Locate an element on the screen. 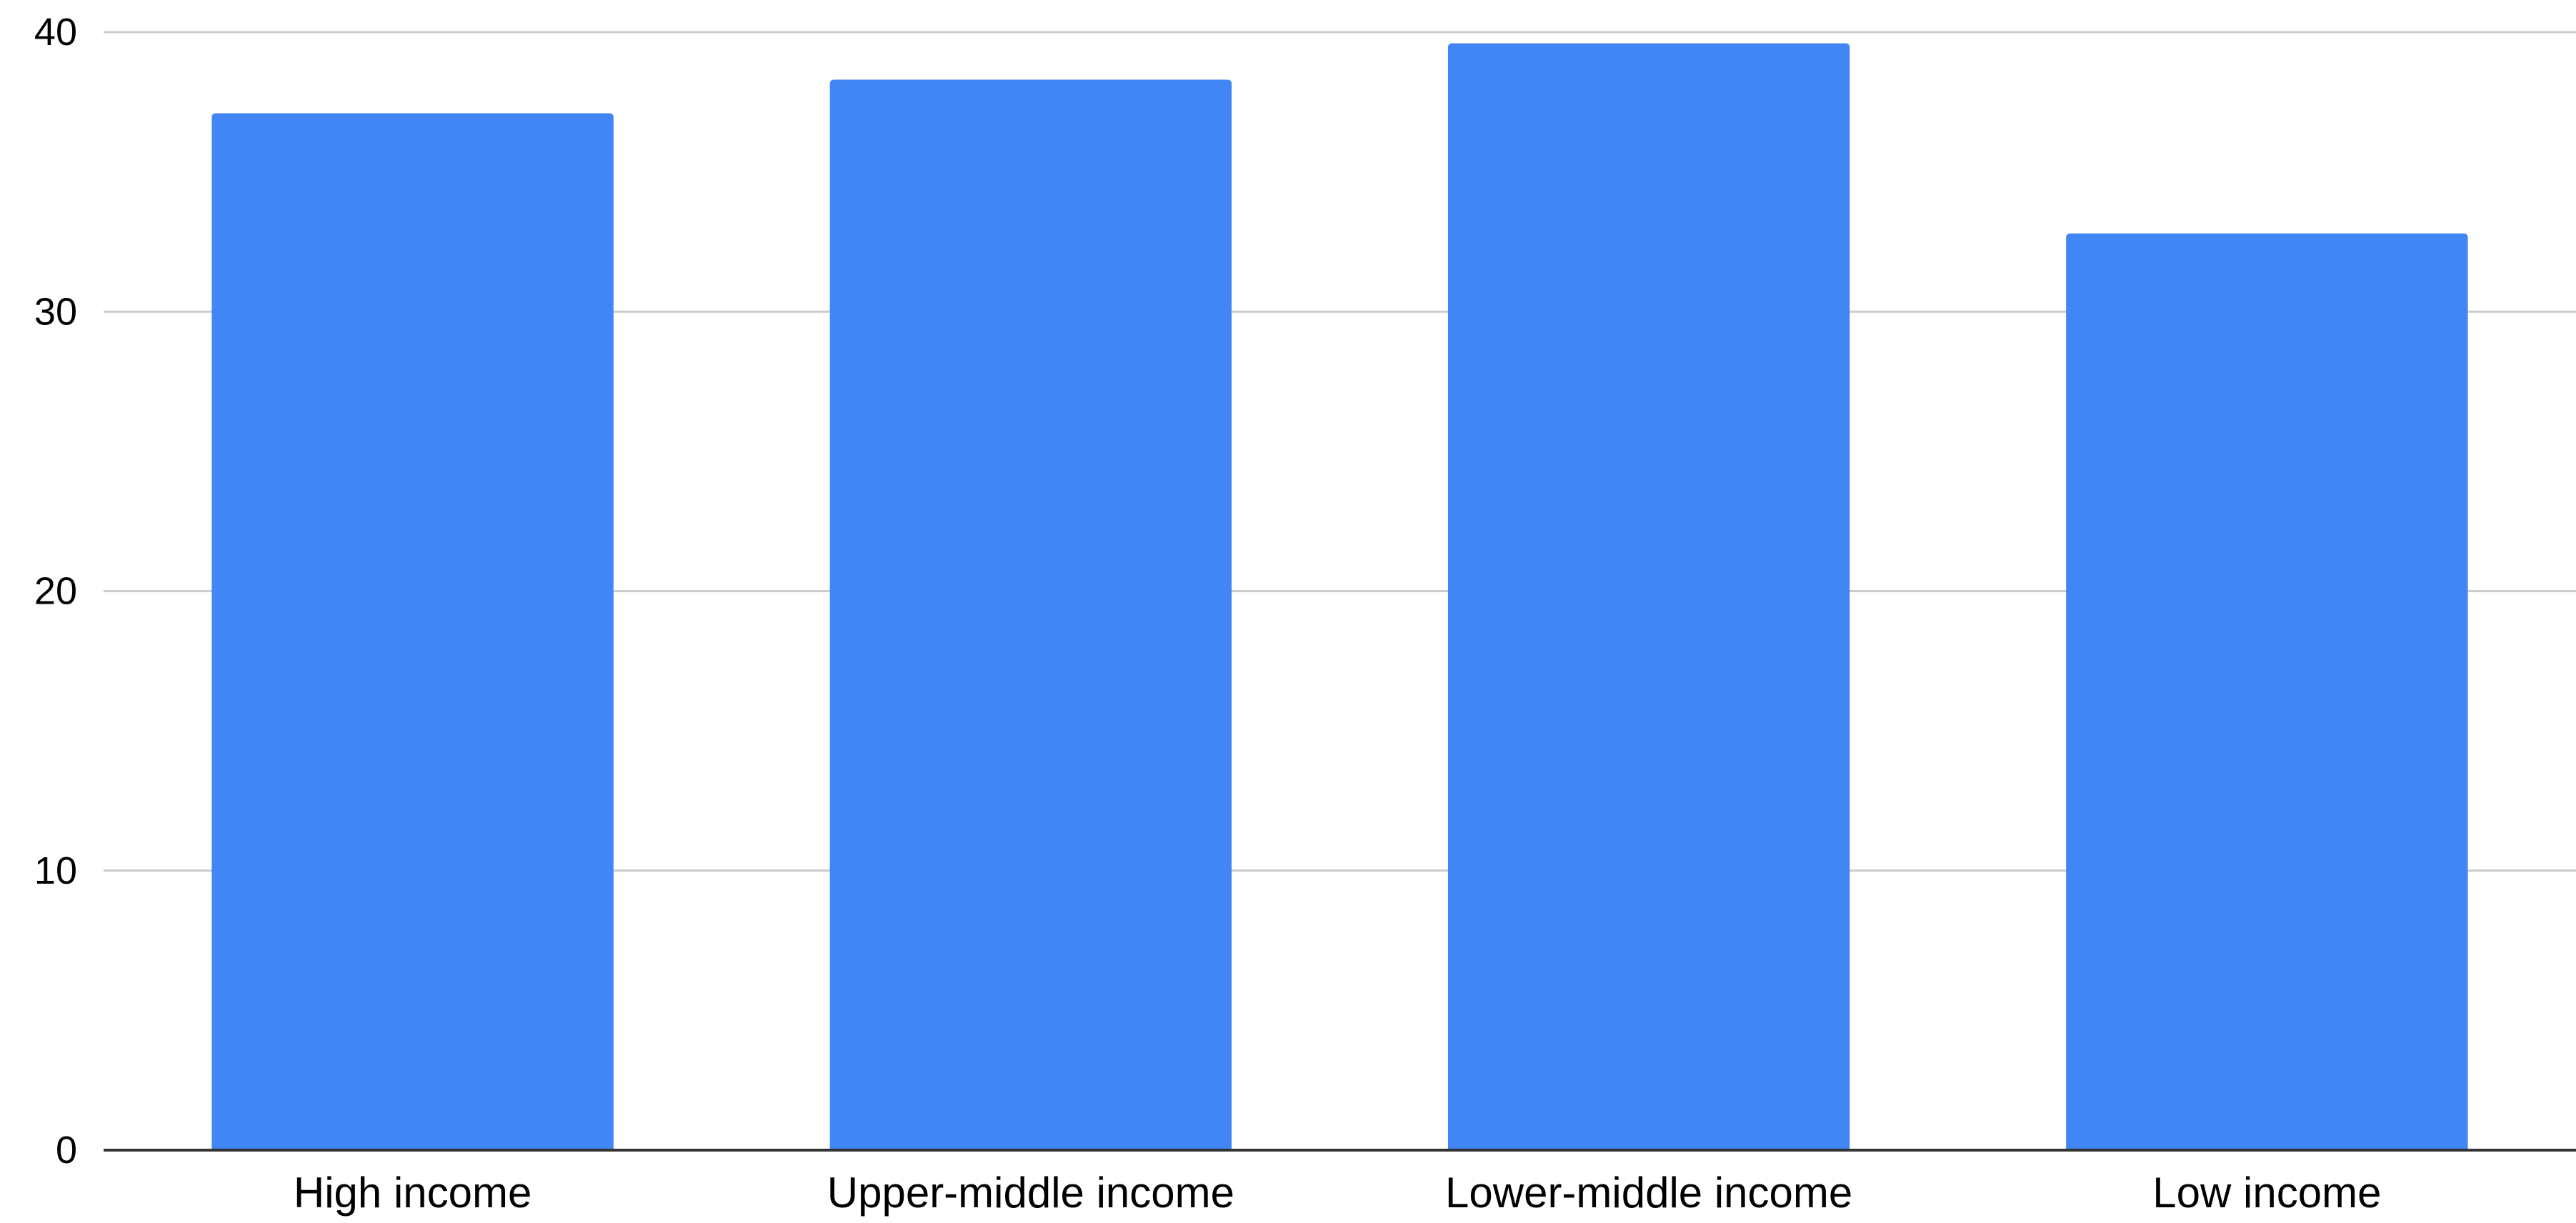 Image resolution: width=2576 pixels, height=1223 pixels. y-tick-label: 20 is located at coordinates (56, 591).